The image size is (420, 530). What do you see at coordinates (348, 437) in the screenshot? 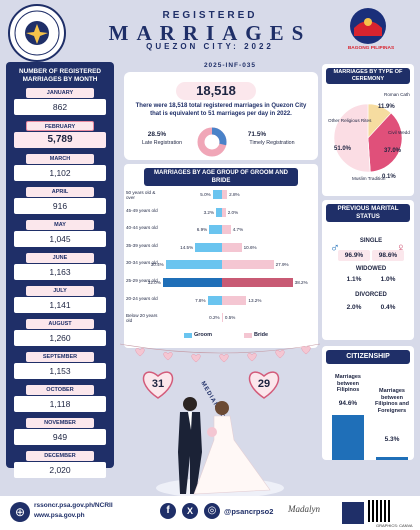
I see `citizenship-a-bar` at bounding box center [348, 437].